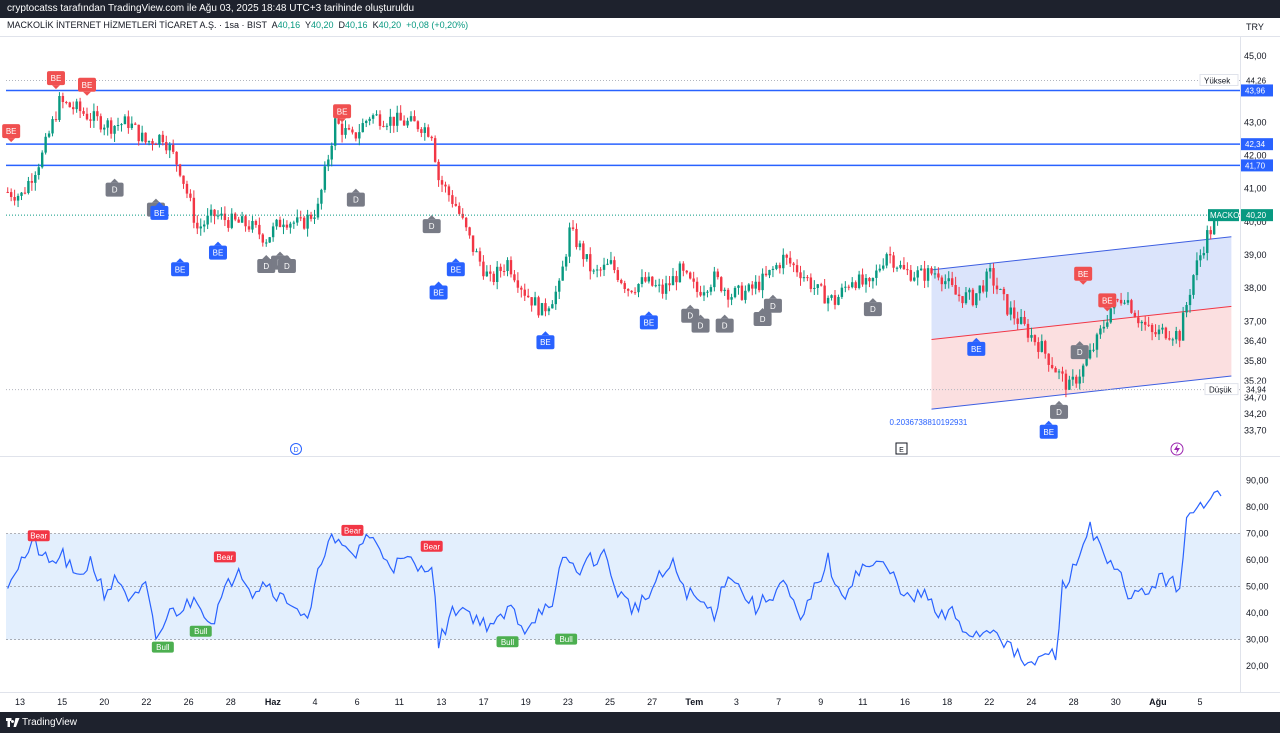 This screenshot has width=1280, height=733. I want to click on hline-price-label: 41,70, so click(1255, 165).